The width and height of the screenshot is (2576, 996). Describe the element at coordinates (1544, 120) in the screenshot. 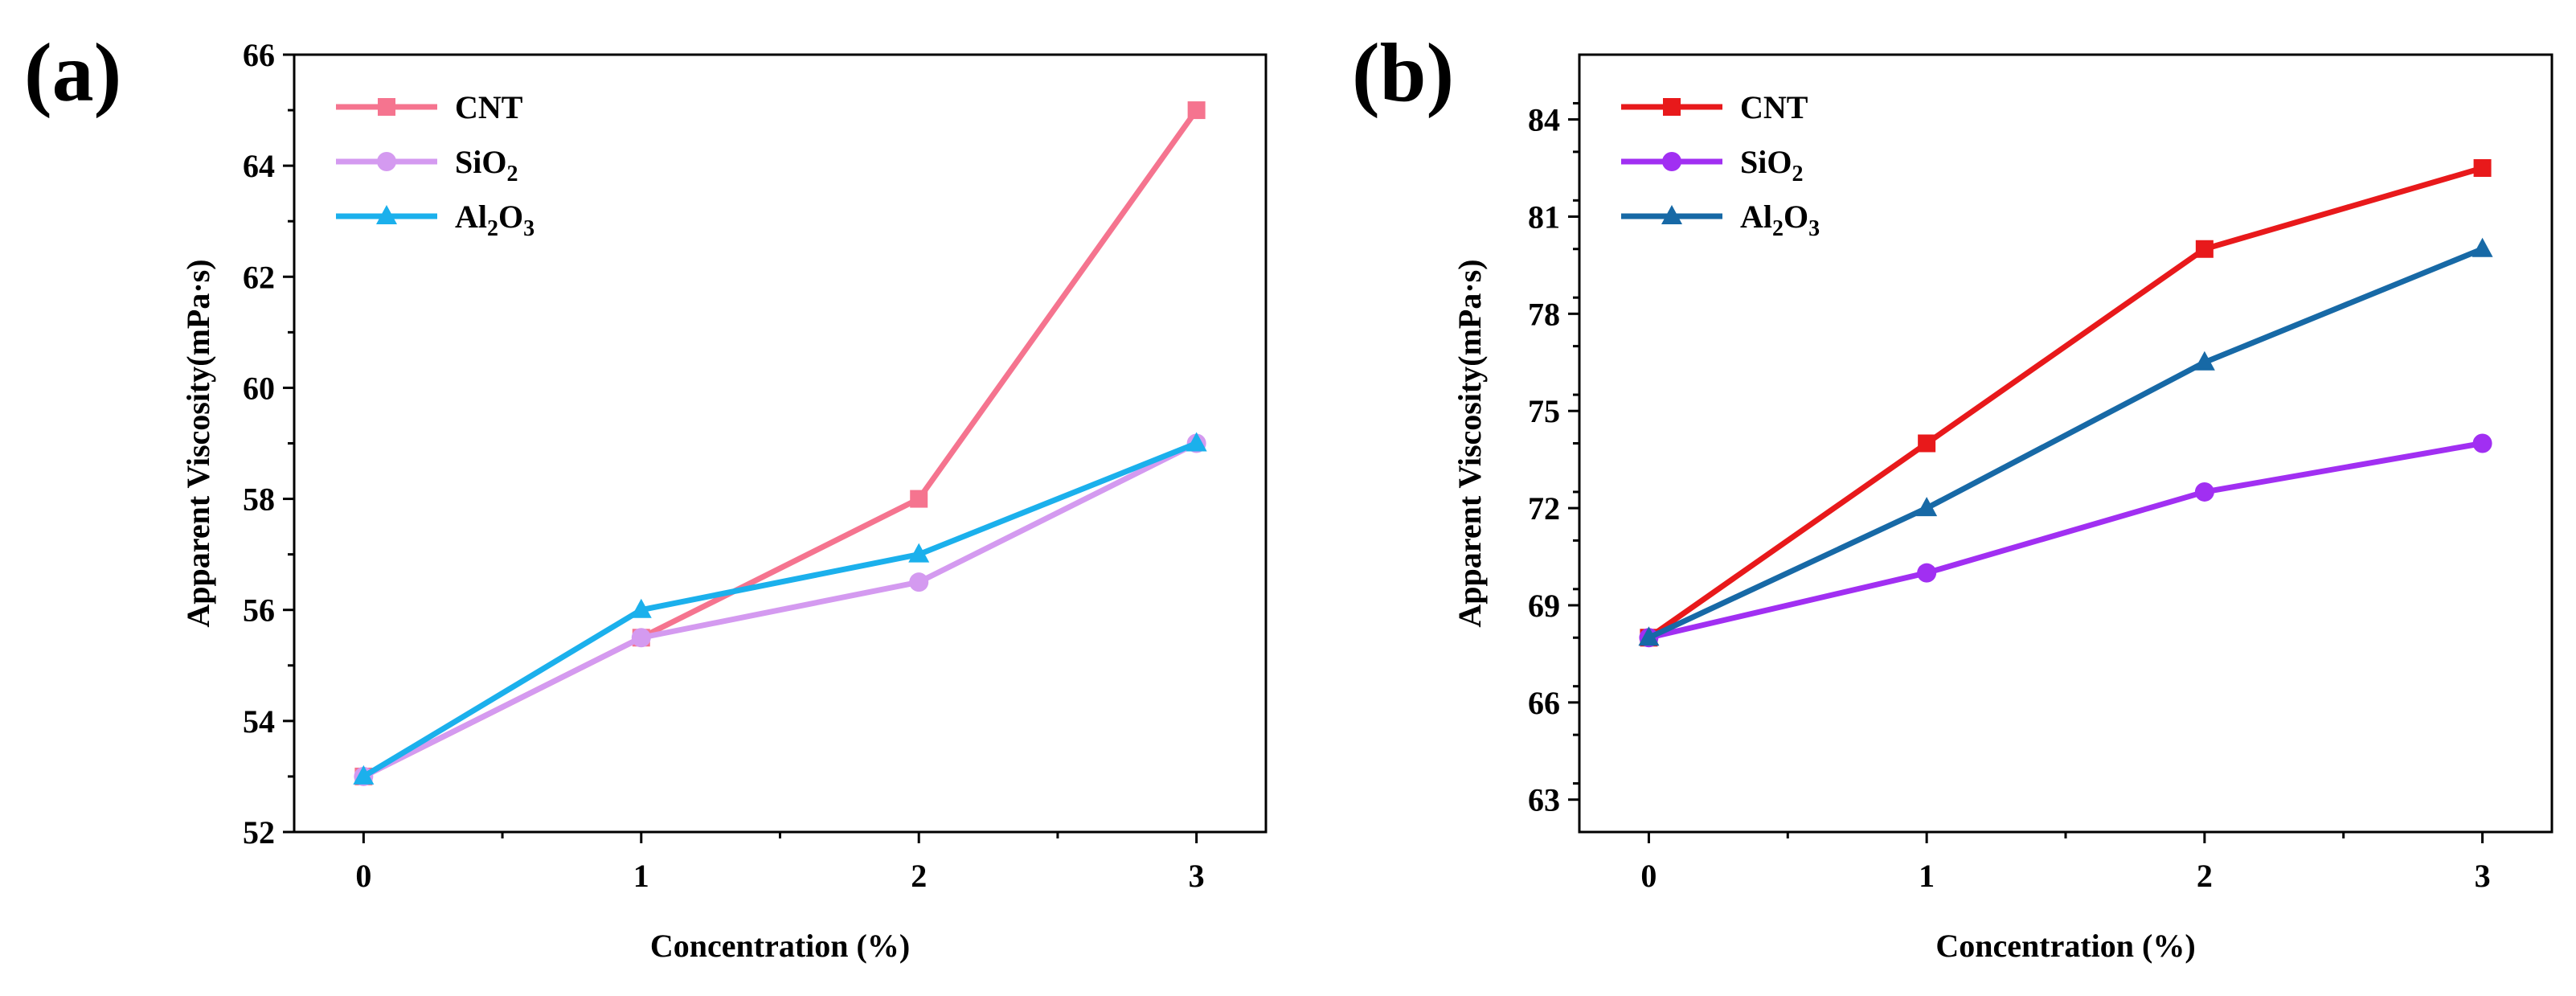

I see `y-tick-label: 84` at that location.